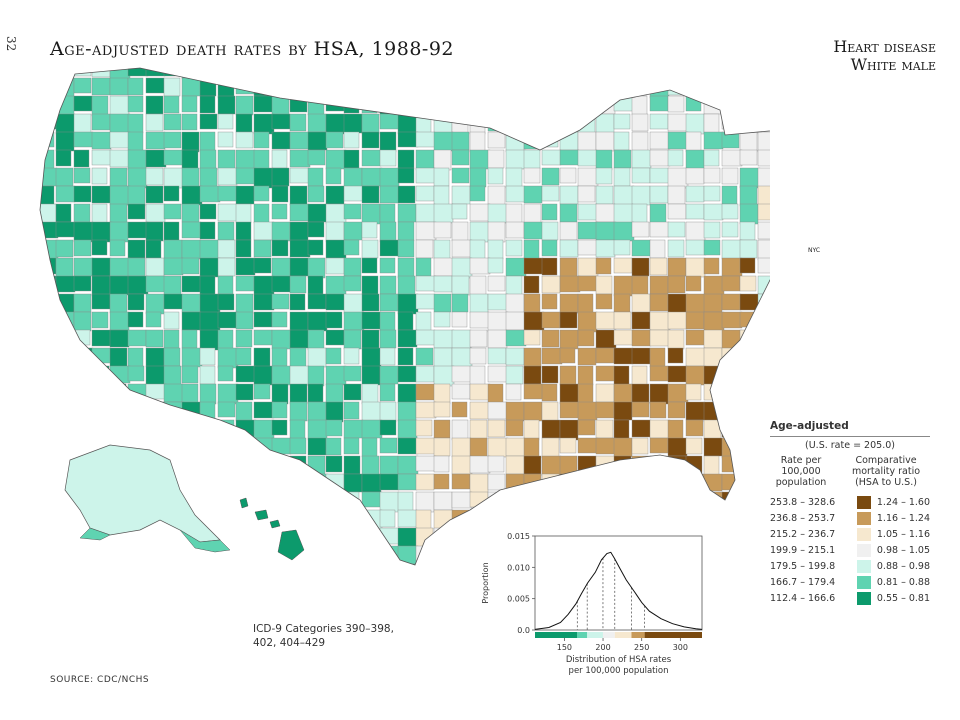 The image size is (960, 720). What do you see at coordinates (850, 445) in the screenshot?
I see `us-rate: (U.S. rate = 205.0)` at bounding box center [850, 445].